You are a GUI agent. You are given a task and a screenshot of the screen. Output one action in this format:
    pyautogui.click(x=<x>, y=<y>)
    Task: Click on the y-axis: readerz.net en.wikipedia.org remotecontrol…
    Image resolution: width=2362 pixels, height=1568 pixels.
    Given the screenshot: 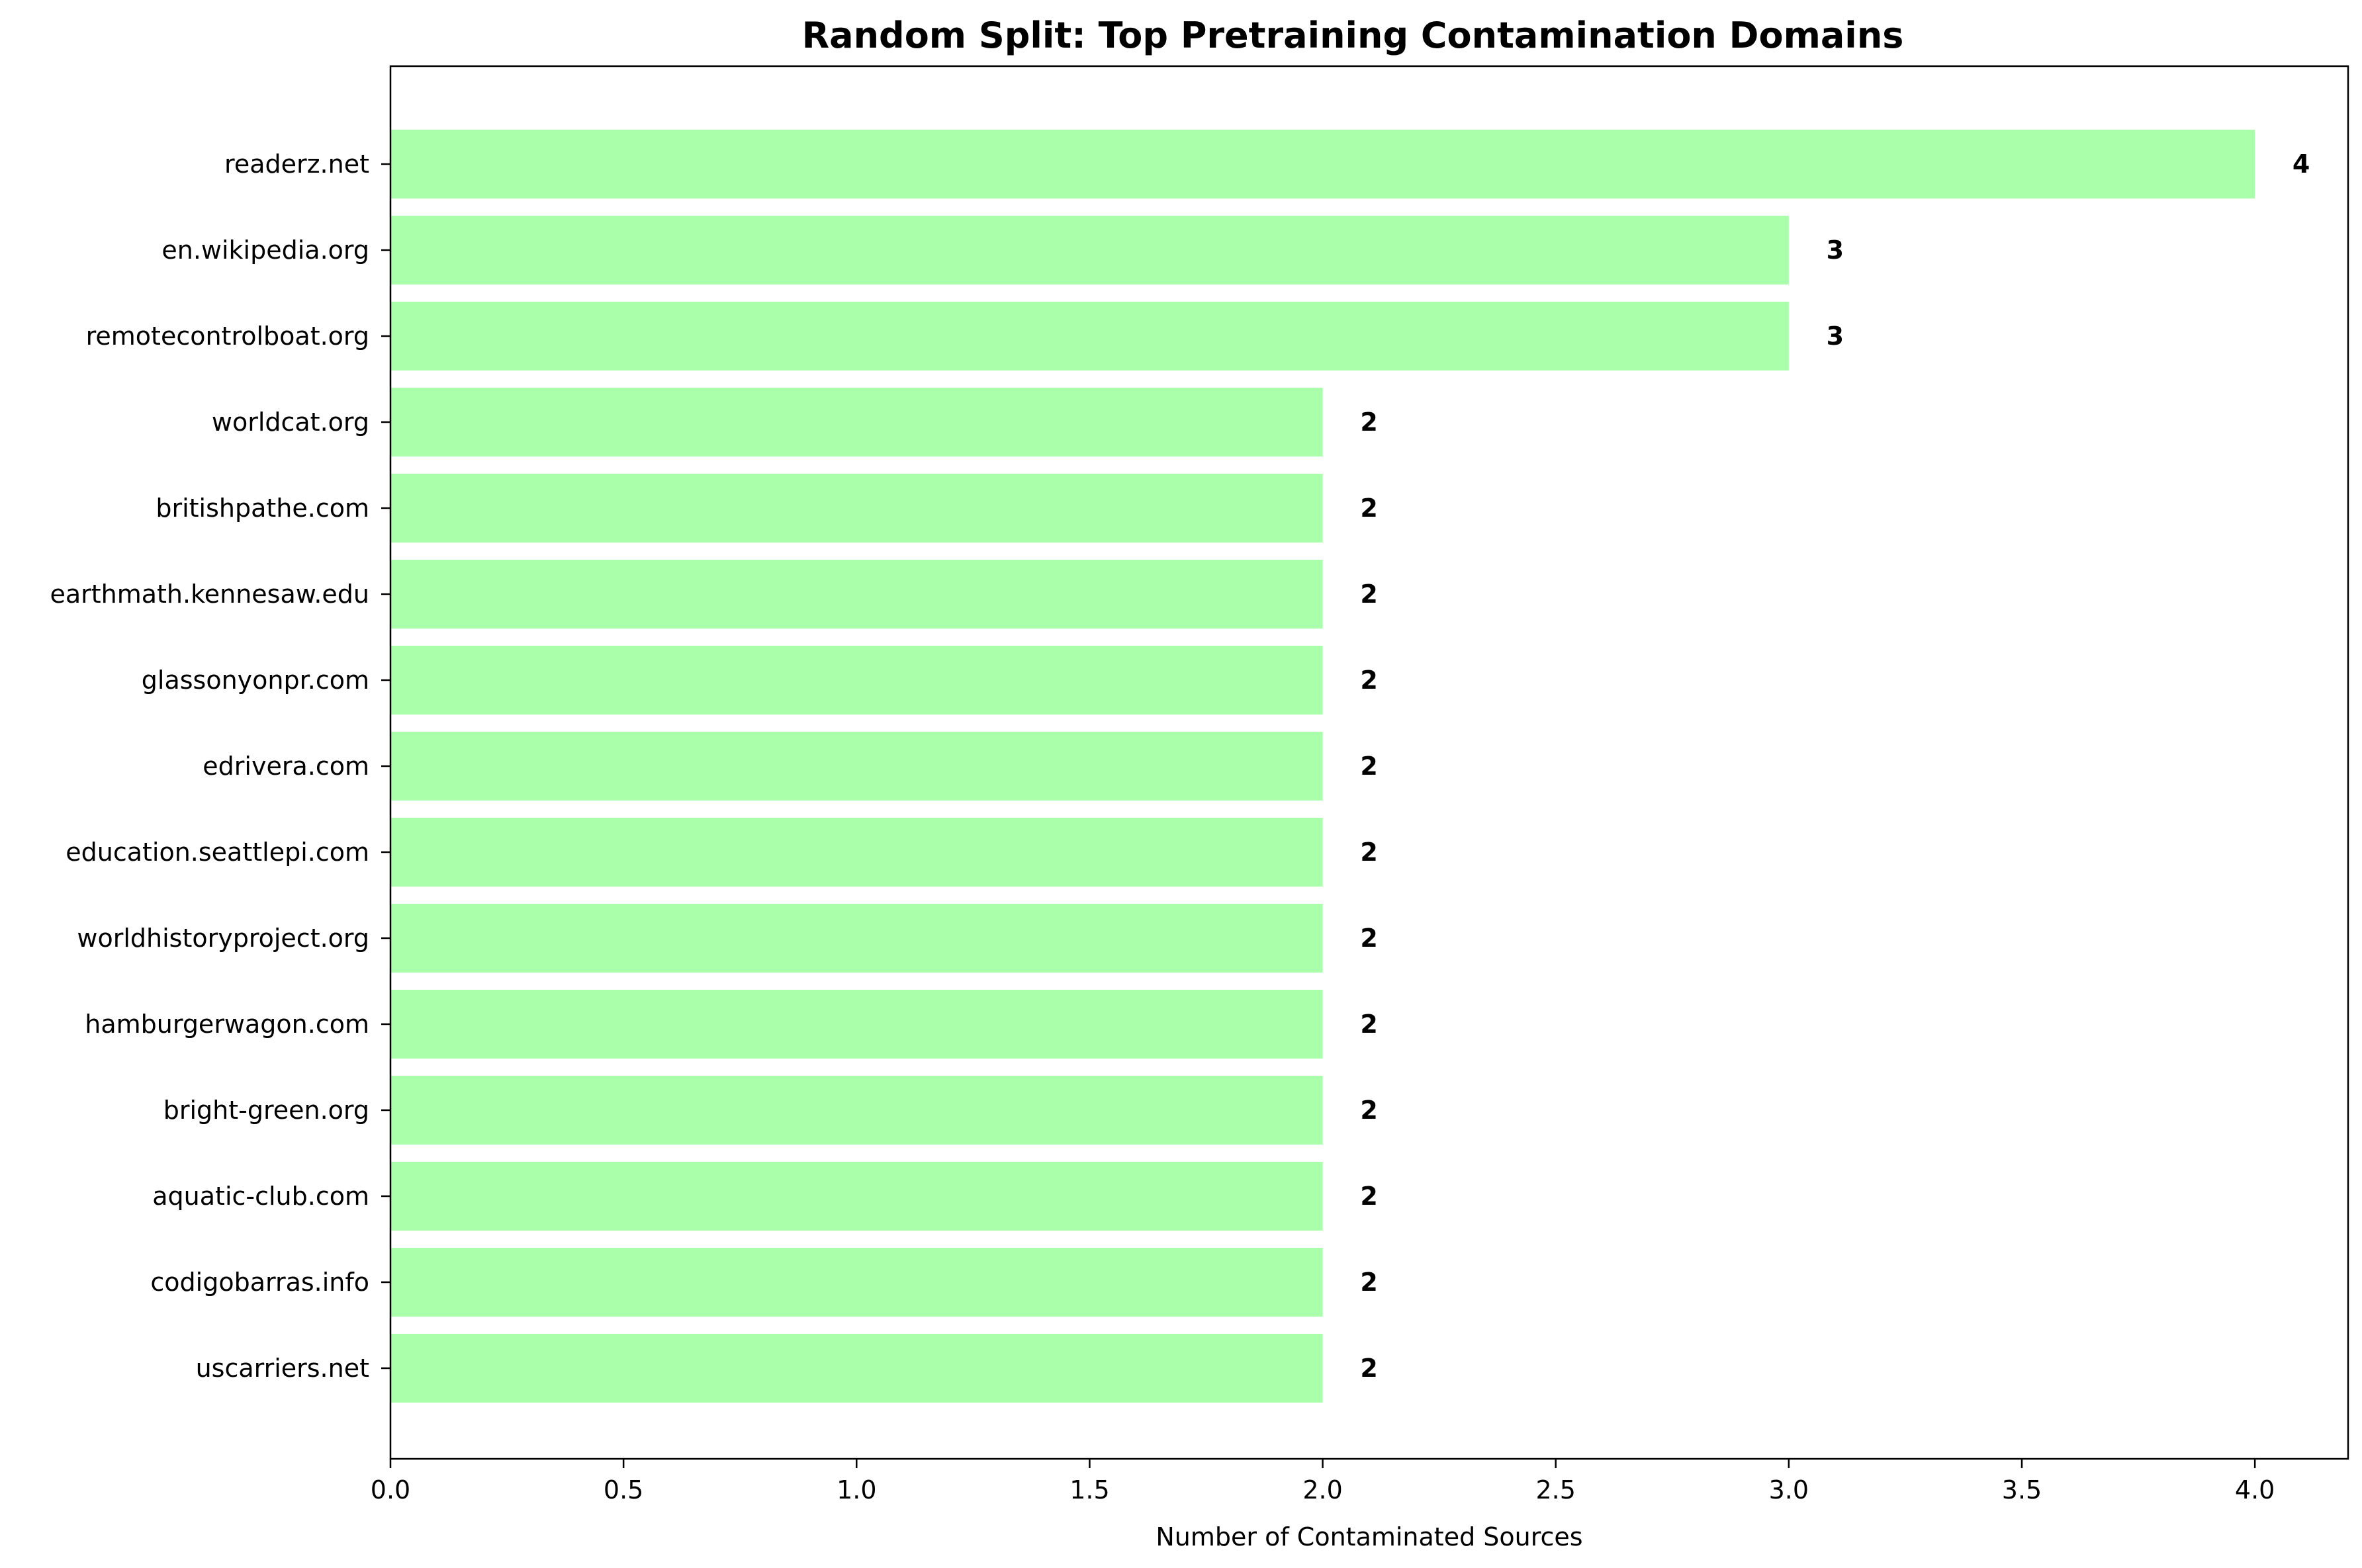 What is the action you would take?
    pyautogui.click(x=220, y=766)
    